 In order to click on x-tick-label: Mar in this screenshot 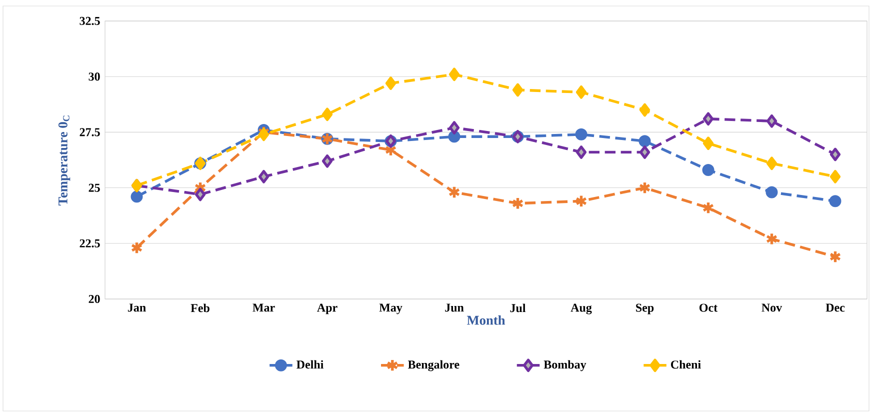, I will do `click(263, 308)`.